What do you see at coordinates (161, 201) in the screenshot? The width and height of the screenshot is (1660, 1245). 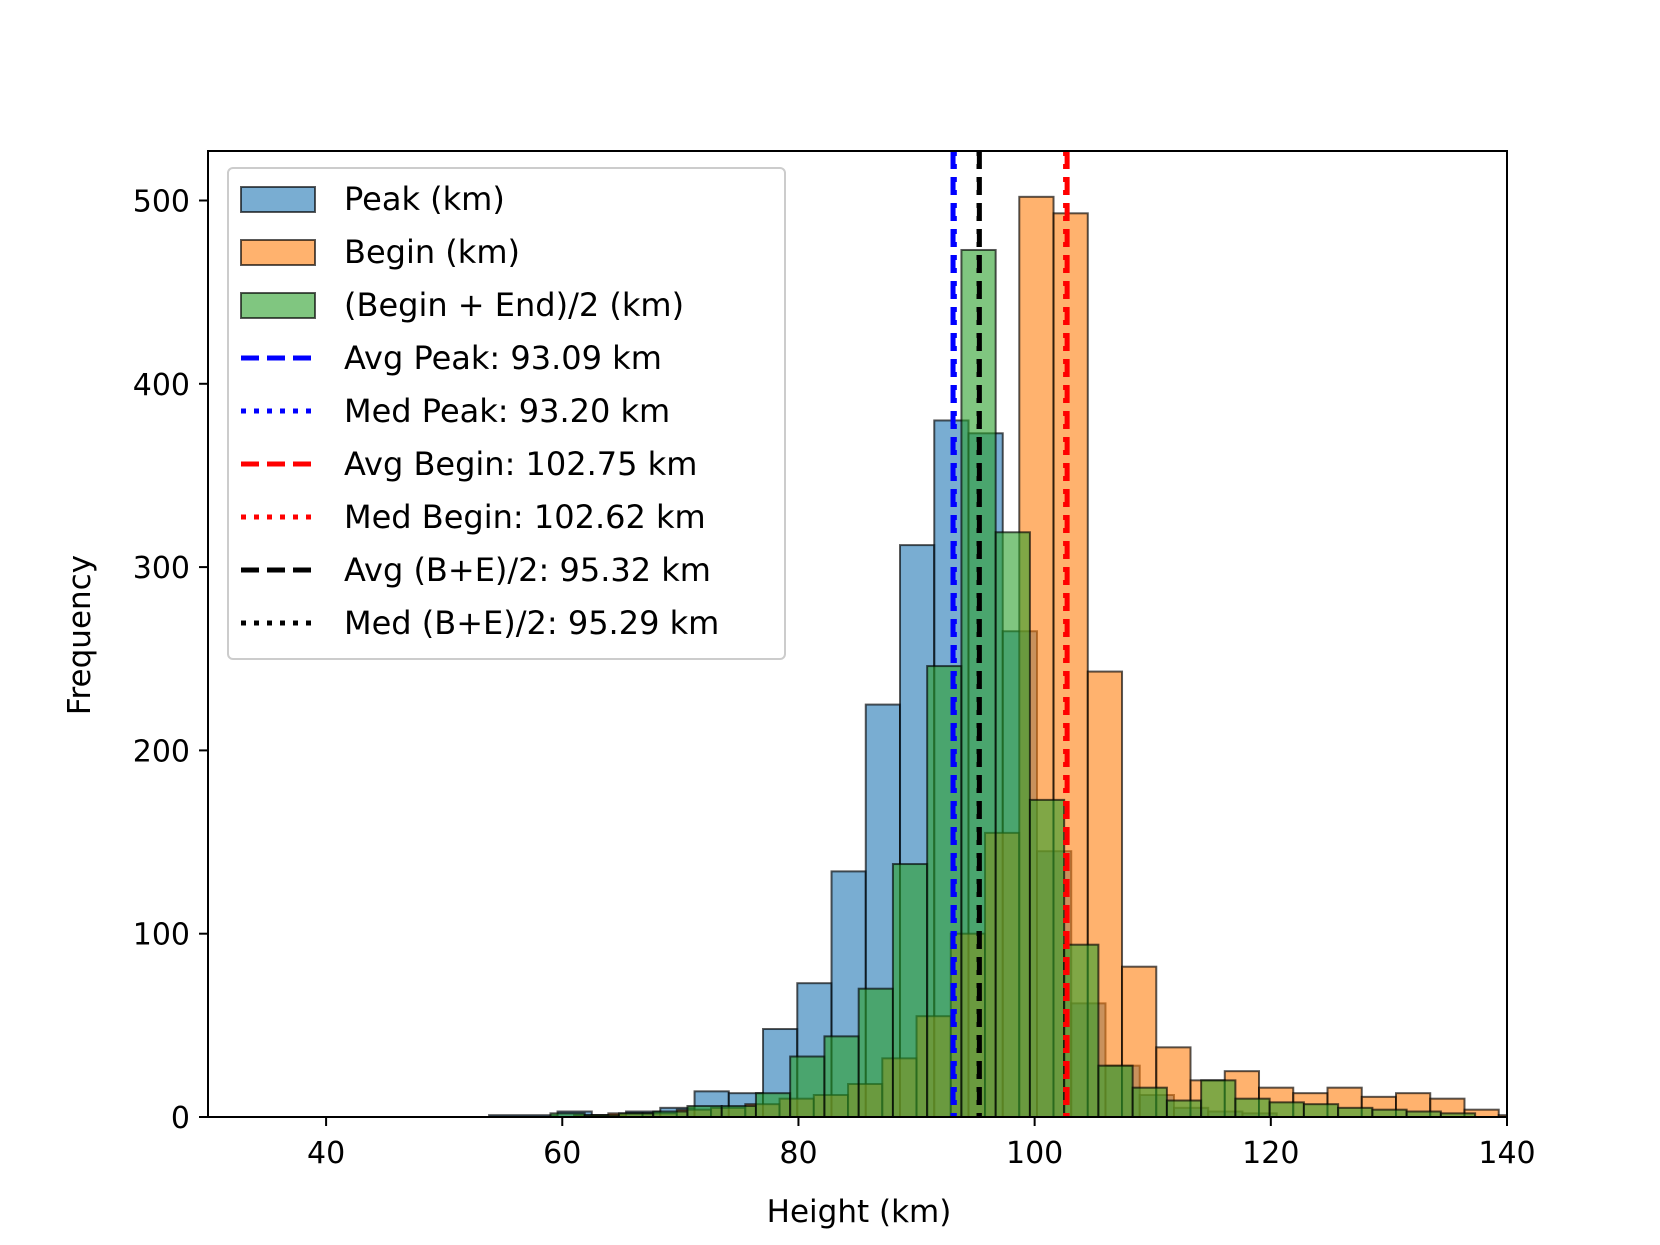 I see `y-tick-label: 500` at bounding box center [161, 201].